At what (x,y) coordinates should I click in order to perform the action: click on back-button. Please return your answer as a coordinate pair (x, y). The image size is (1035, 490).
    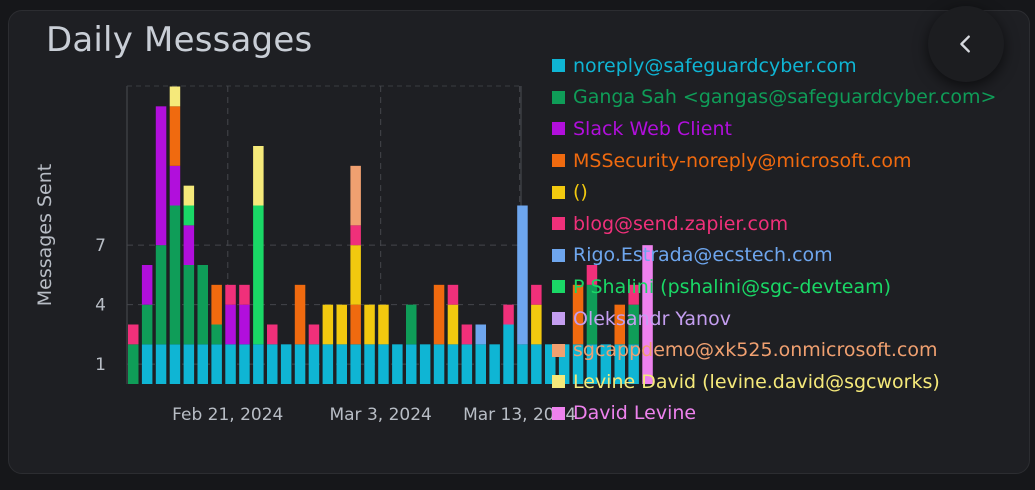
    Looking at the image, I should click on (966, 44).